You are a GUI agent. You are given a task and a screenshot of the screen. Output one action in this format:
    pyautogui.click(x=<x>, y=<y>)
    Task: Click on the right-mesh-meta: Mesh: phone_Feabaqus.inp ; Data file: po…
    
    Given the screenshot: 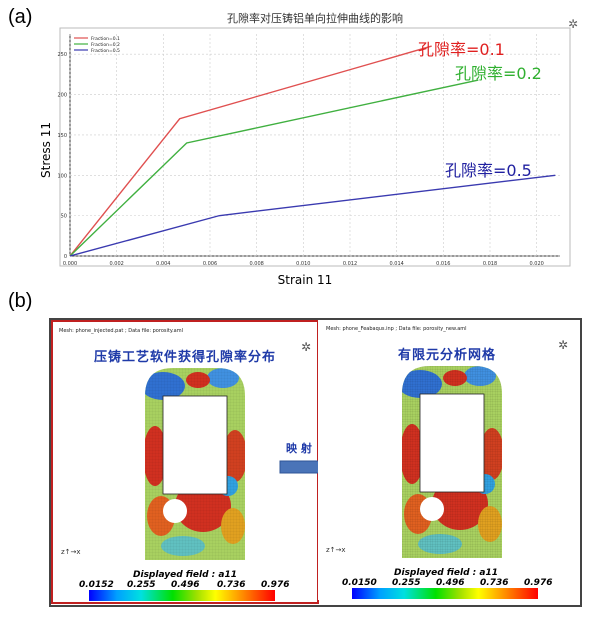 What is the action you would take?
    pyautogui.click(x=396, y=329)
    